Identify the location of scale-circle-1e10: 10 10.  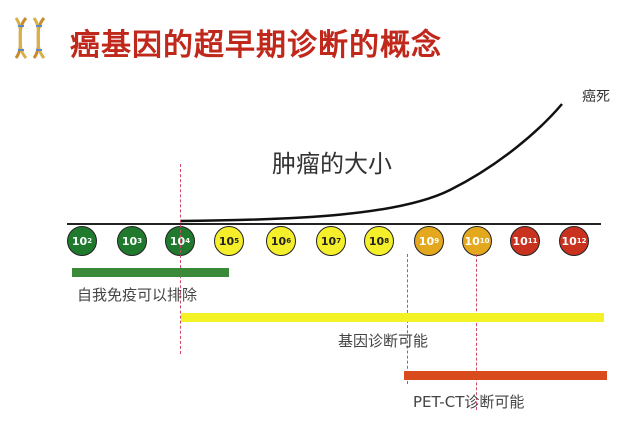
(477, 241).